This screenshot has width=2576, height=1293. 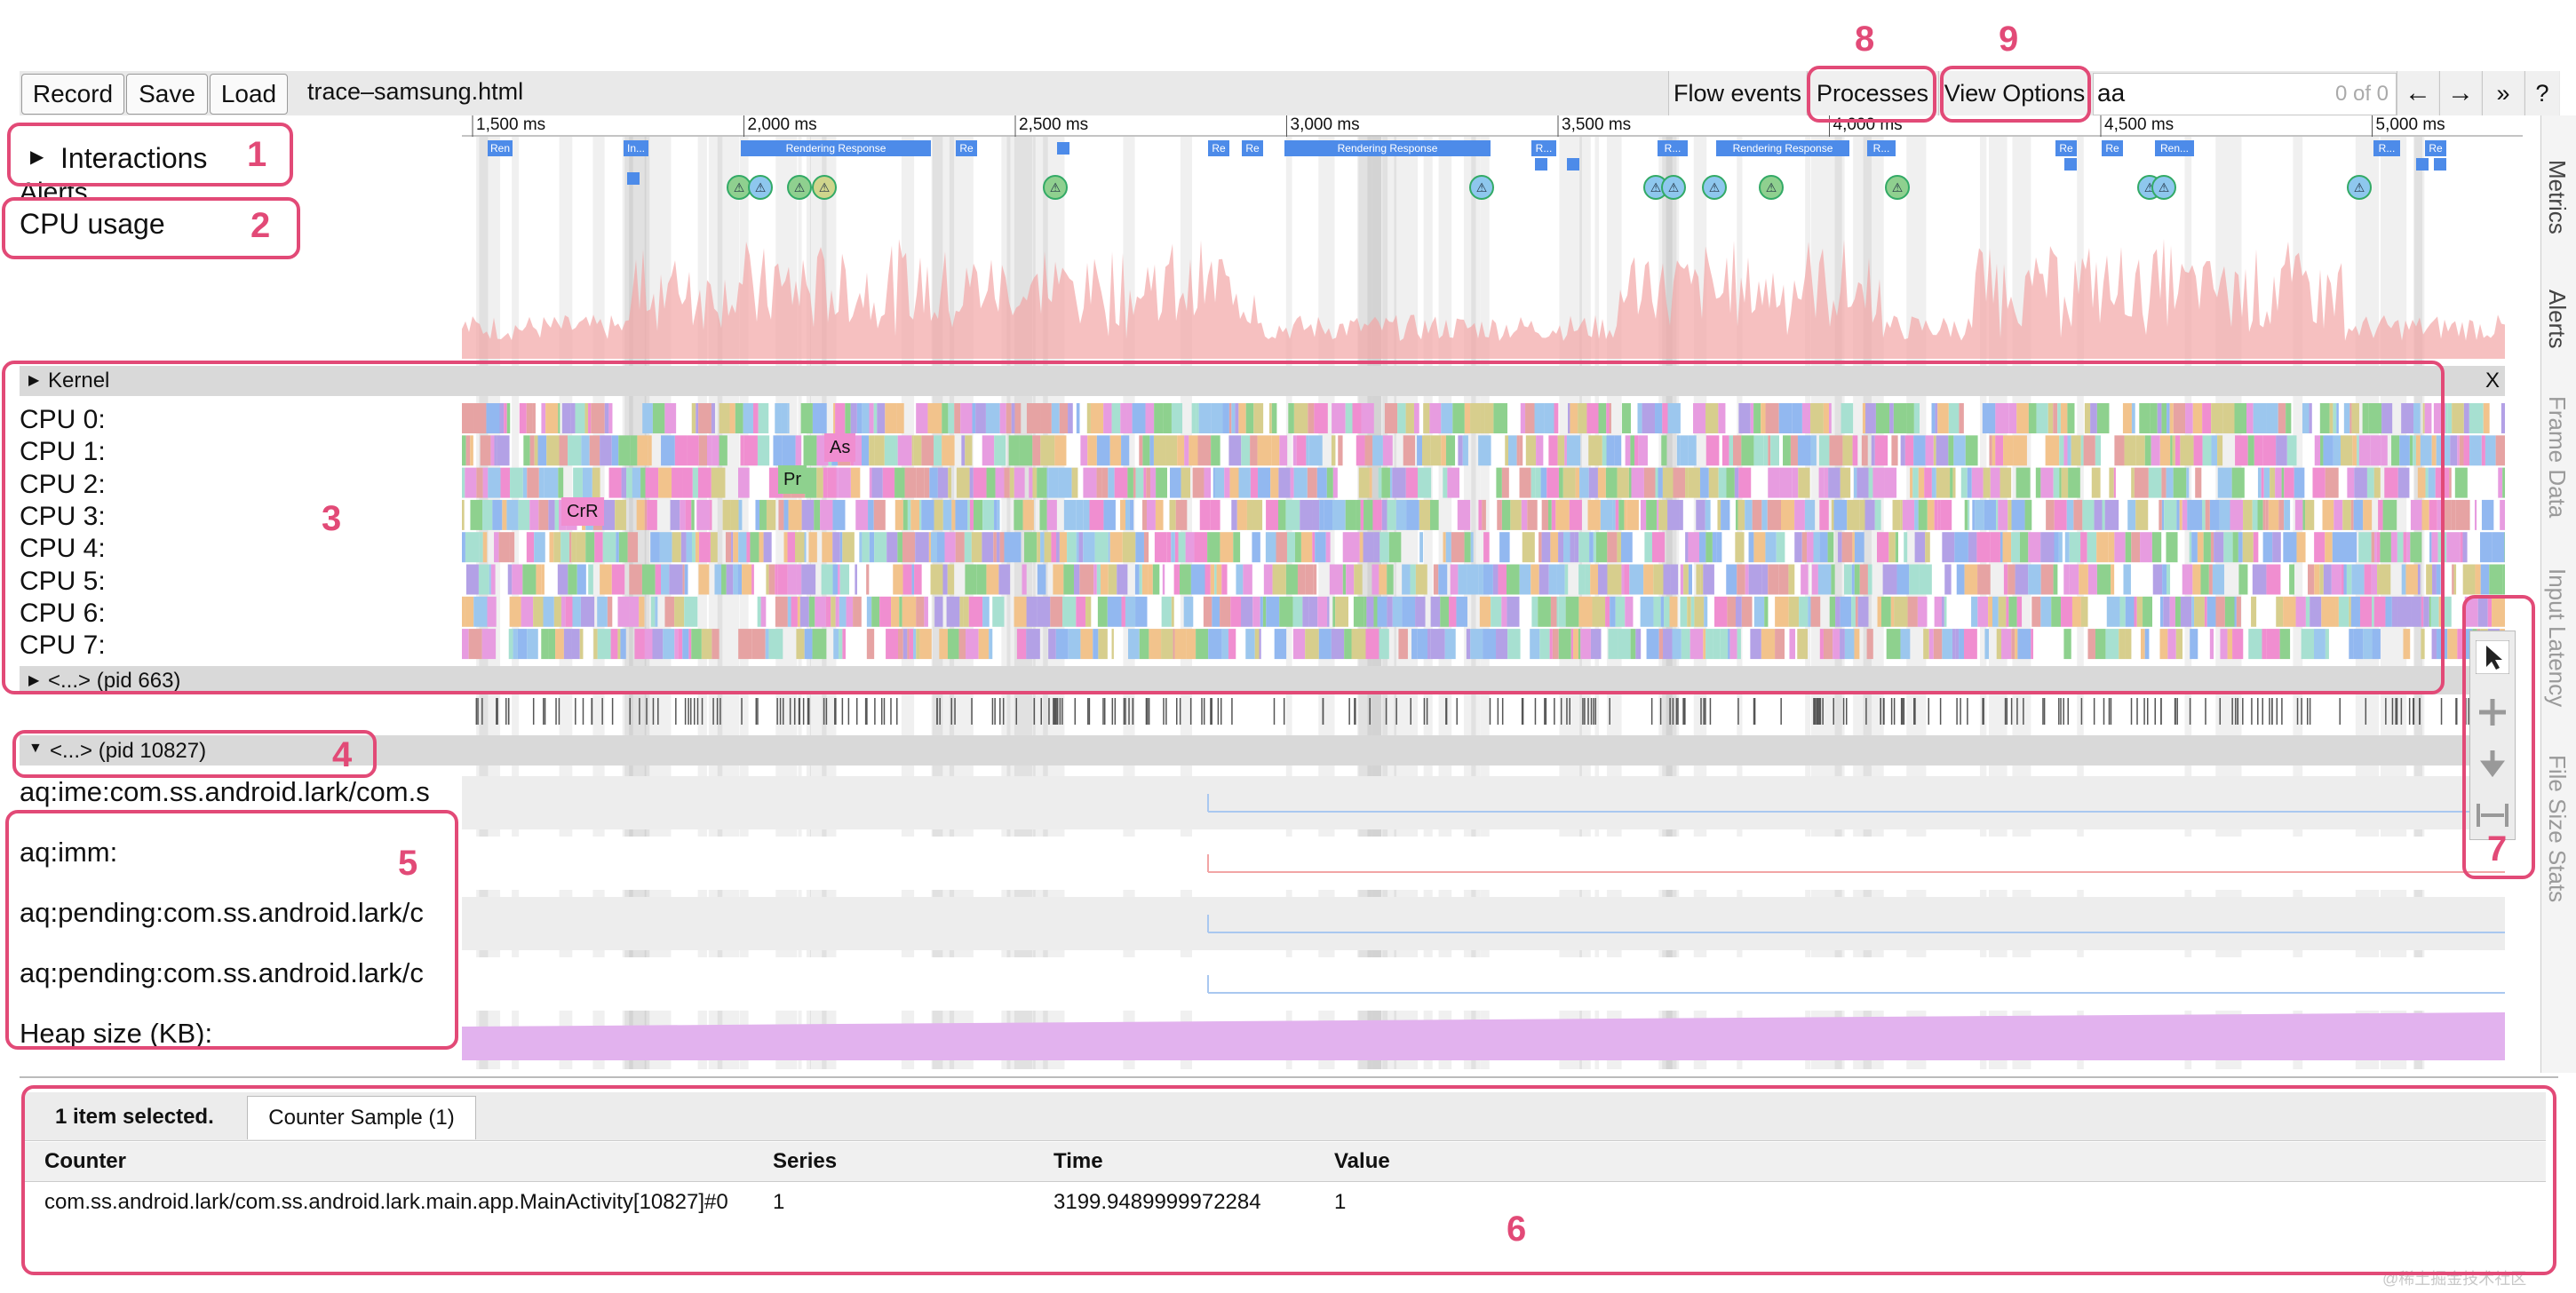 What do you see at coordinates (1872, 93) in the screenshot?
I see `processes-button: Processes` at bounding box center [1872, 93].